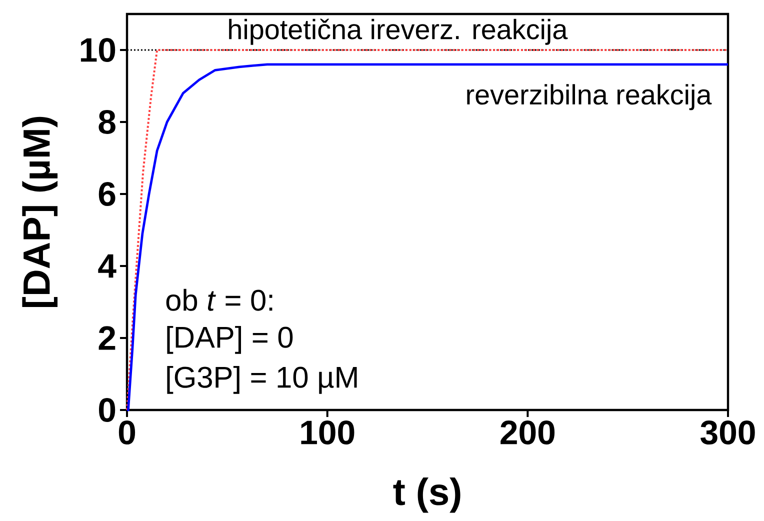 This screenshot has height=521, width=764. What do you see at coordinates (230, 340) in the screenshot?
I see `annotation: [DAP] = 0` at bounding box center [230, 340].